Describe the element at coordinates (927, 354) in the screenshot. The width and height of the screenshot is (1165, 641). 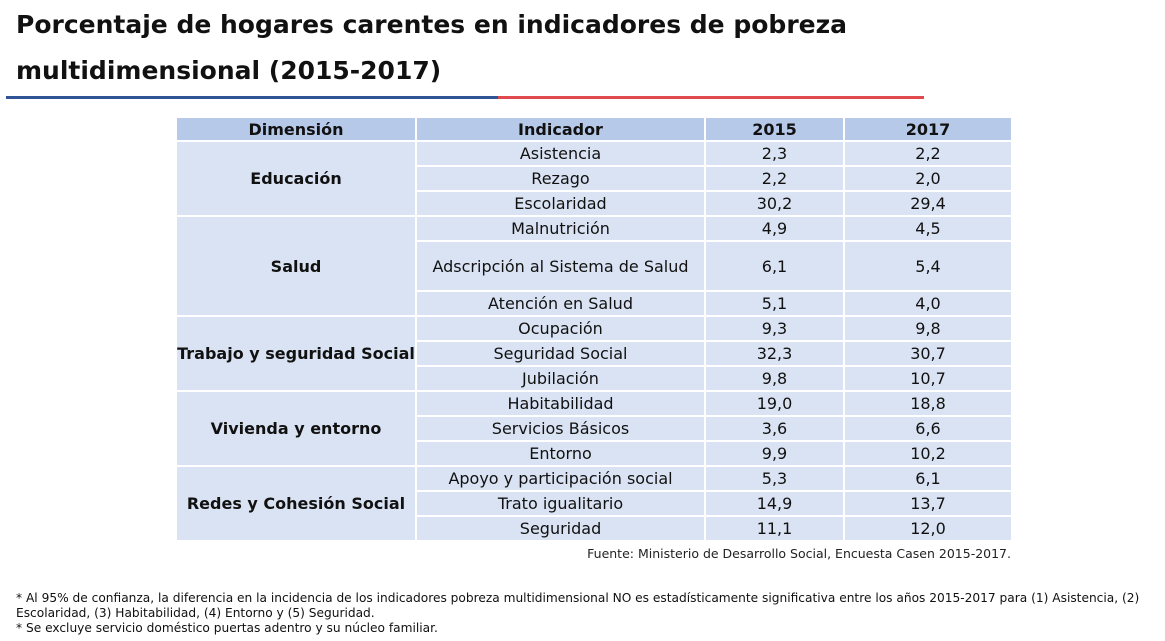
I see `value-2017-cell: 30,7` at that location.